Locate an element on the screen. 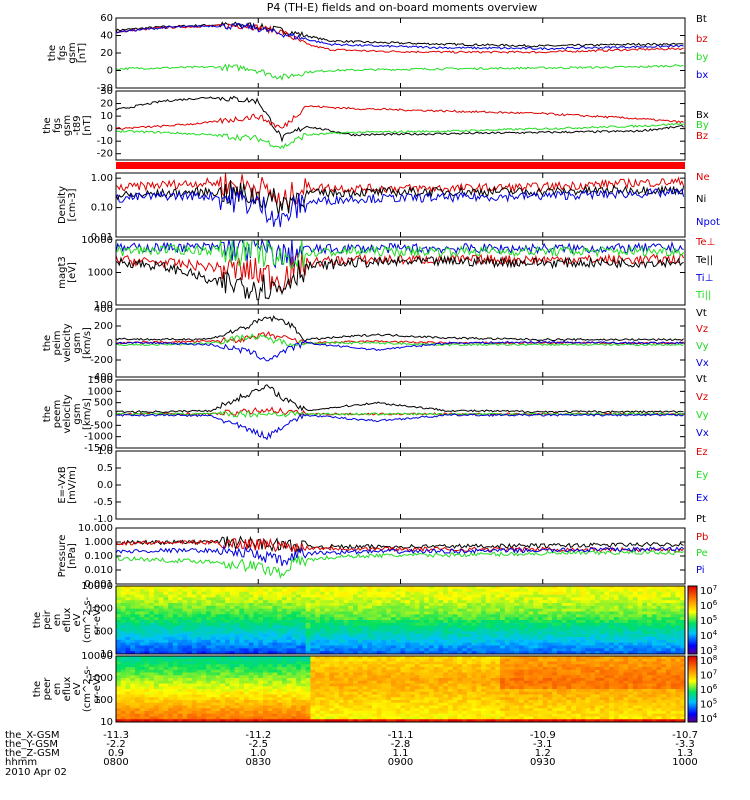 This screenshot has width=750, height=800. colorbar-peir-spectrogram is located at coordinates (692, 620).